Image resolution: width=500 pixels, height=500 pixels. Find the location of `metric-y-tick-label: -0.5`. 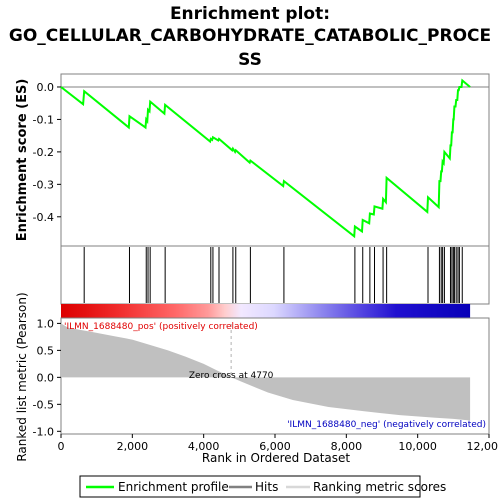

metric-y-tick-label: -0.5 is located at coordinates (43, 404).